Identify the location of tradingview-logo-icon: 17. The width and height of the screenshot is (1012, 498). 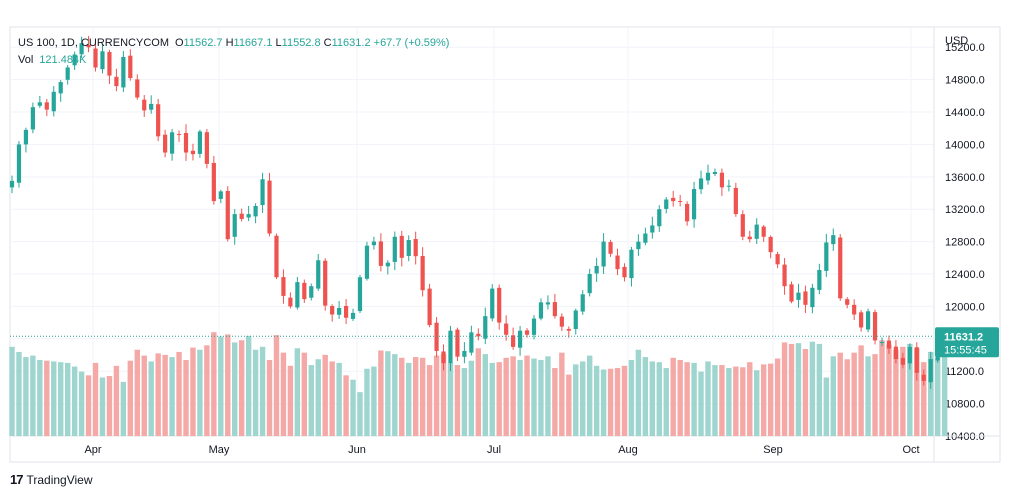
(17, 479).